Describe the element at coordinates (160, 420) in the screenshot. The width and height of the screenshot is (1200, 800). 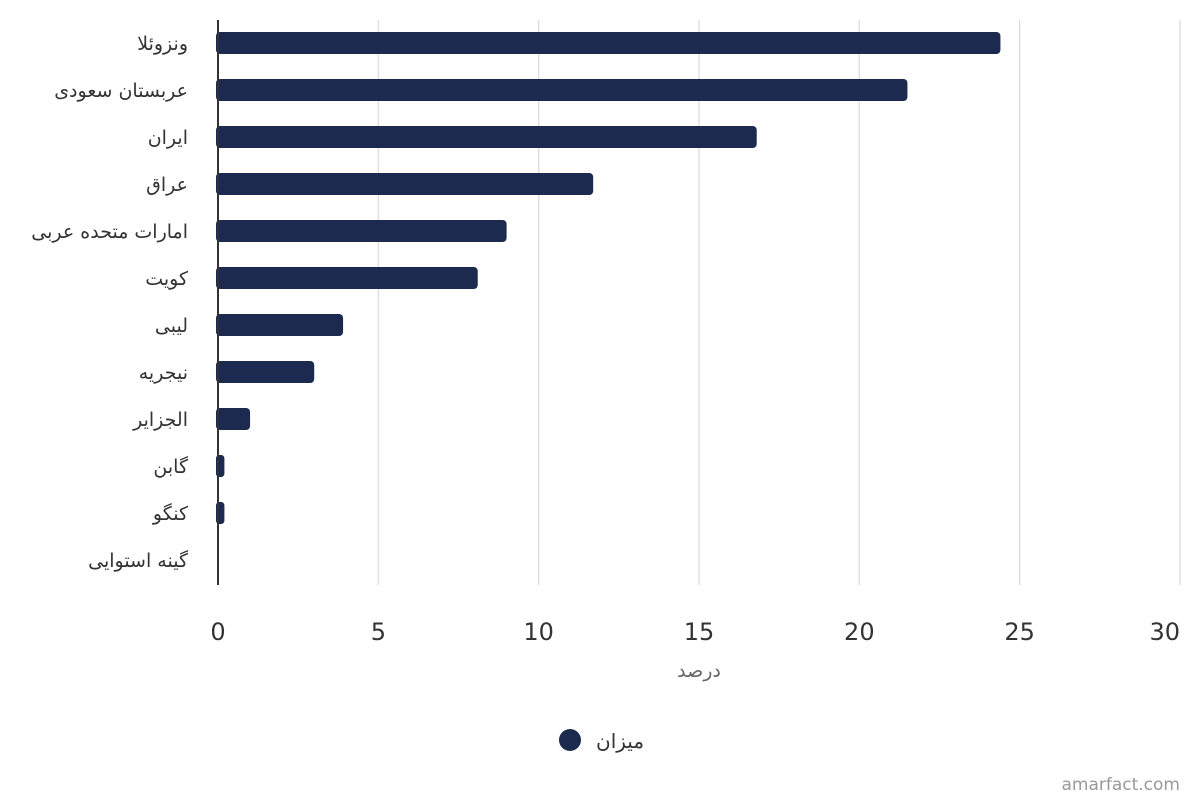
I see `category-label: الجزایر` at that location.